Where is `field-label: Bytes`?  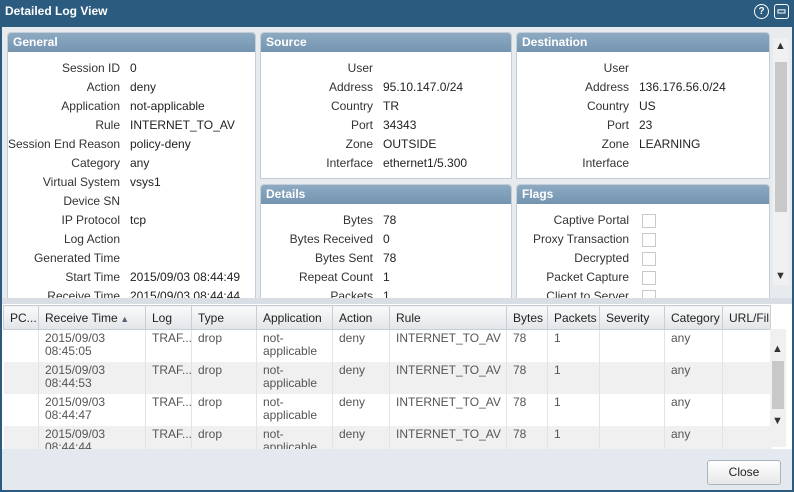
field-label: Bytes is located at coordinates (357, 220).